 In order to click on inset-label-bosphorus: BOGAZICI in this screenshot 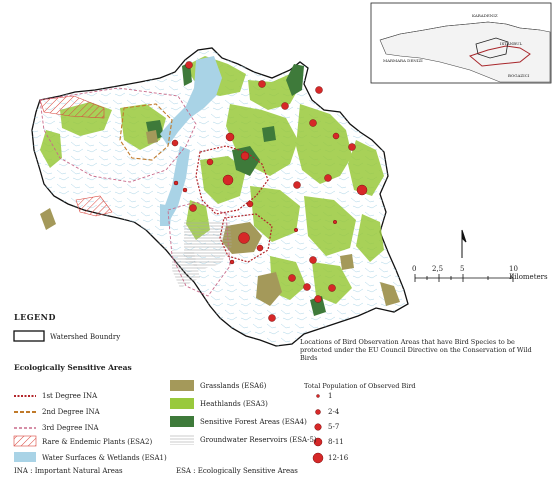, I will do `click(519, 75)`.